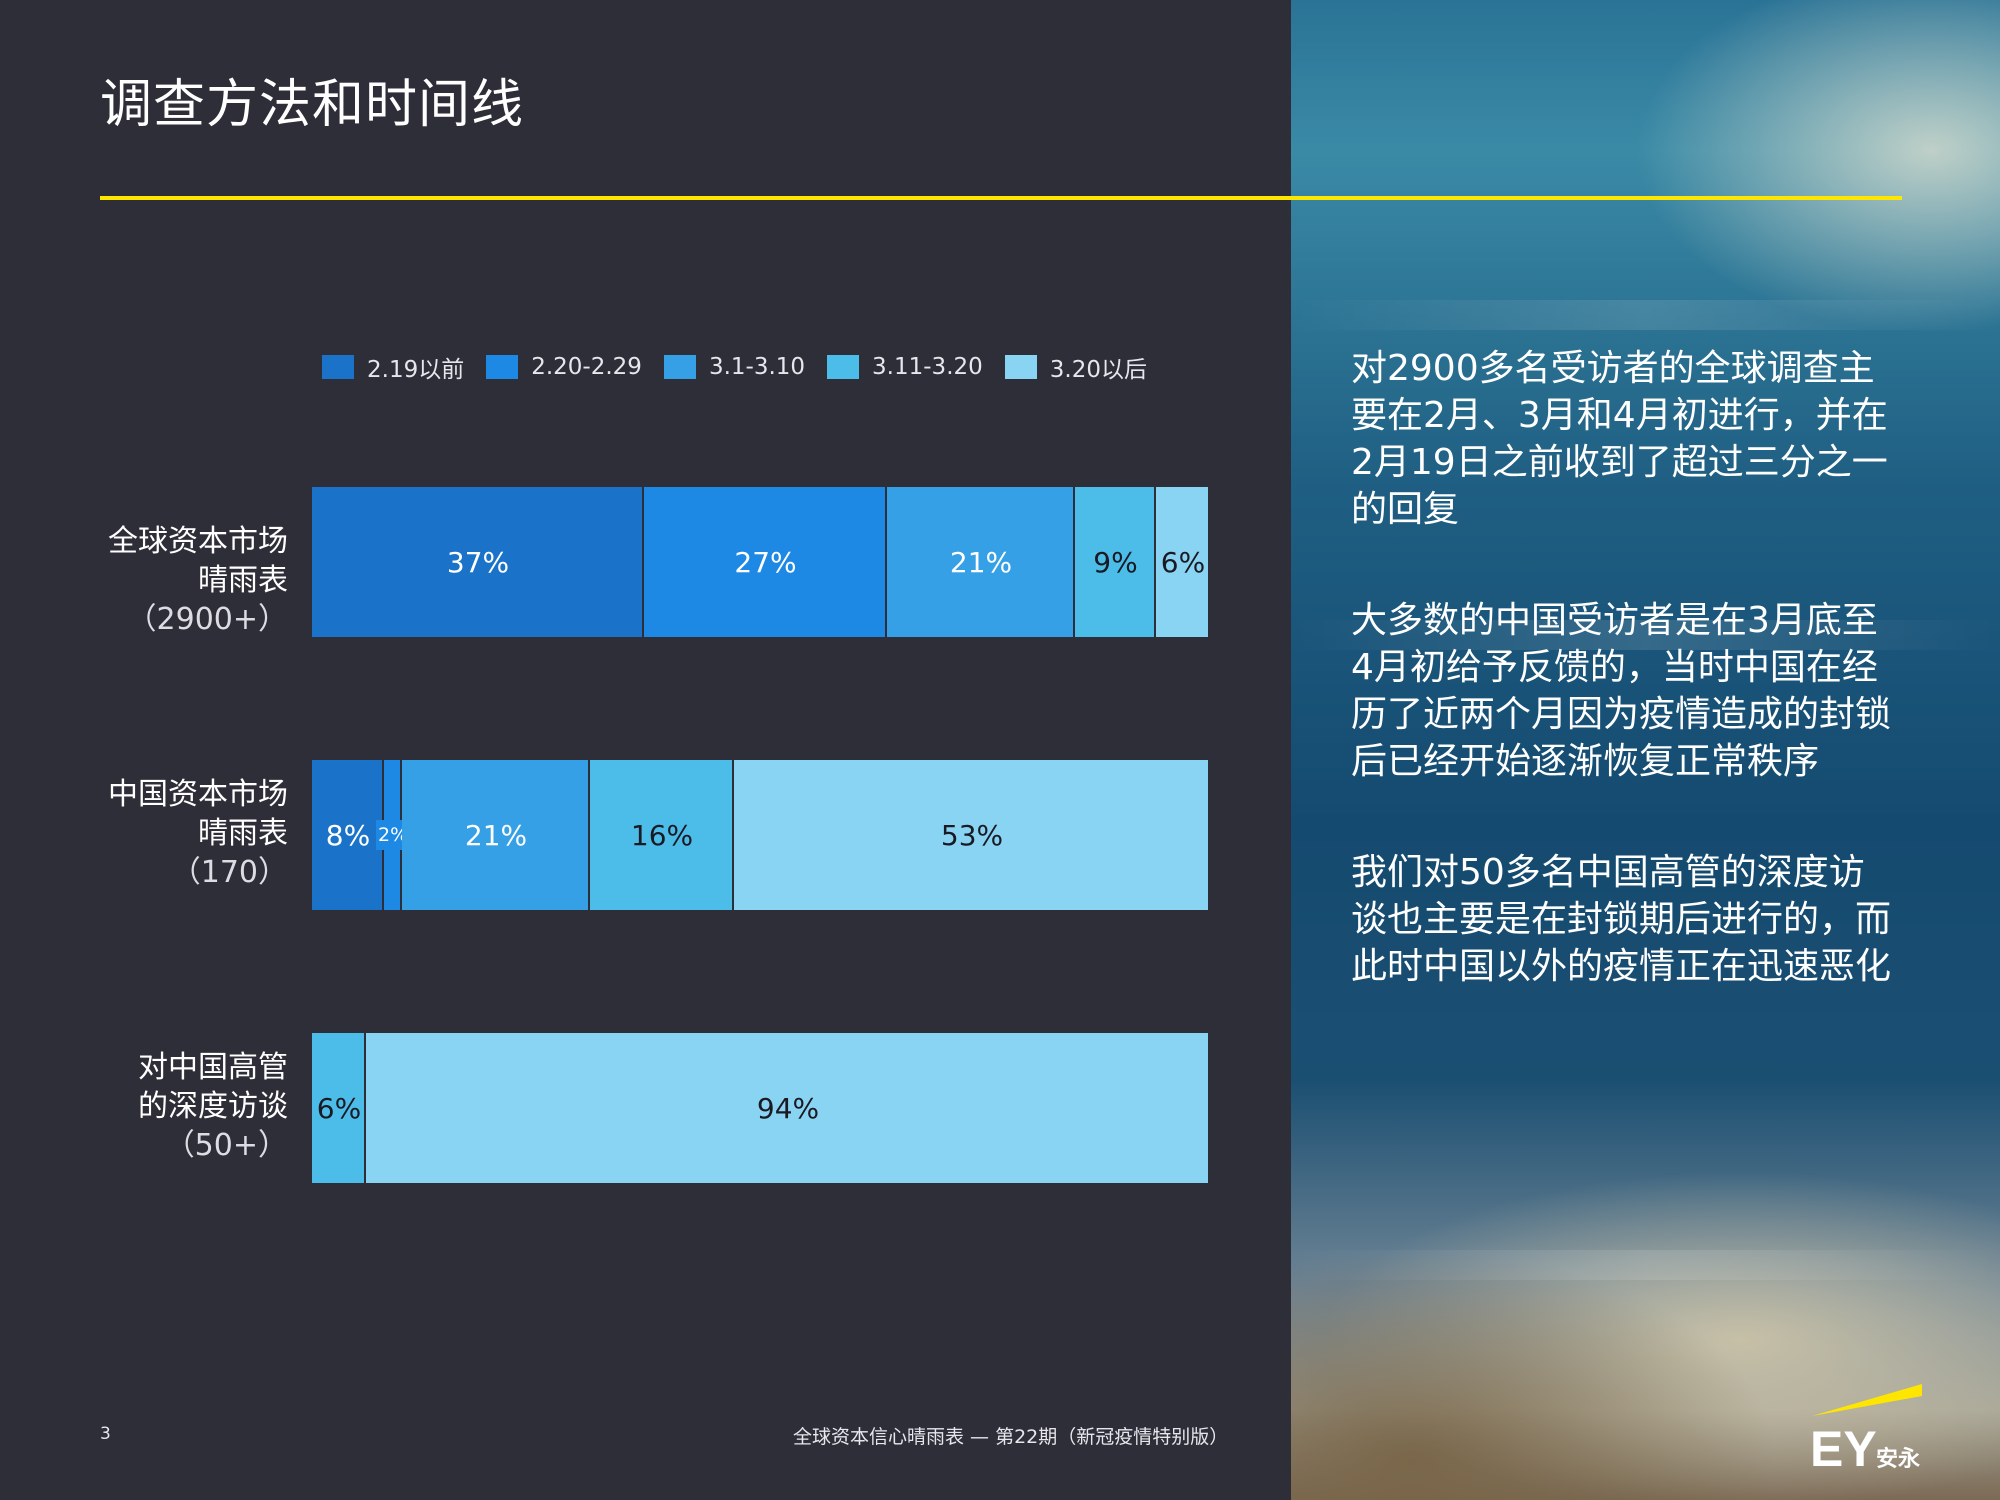  Describe the element at coordinates (1614, 667) in the screenshot. I see `side-text-line: 4月初给予反馈的，当时中国在经` at that location.